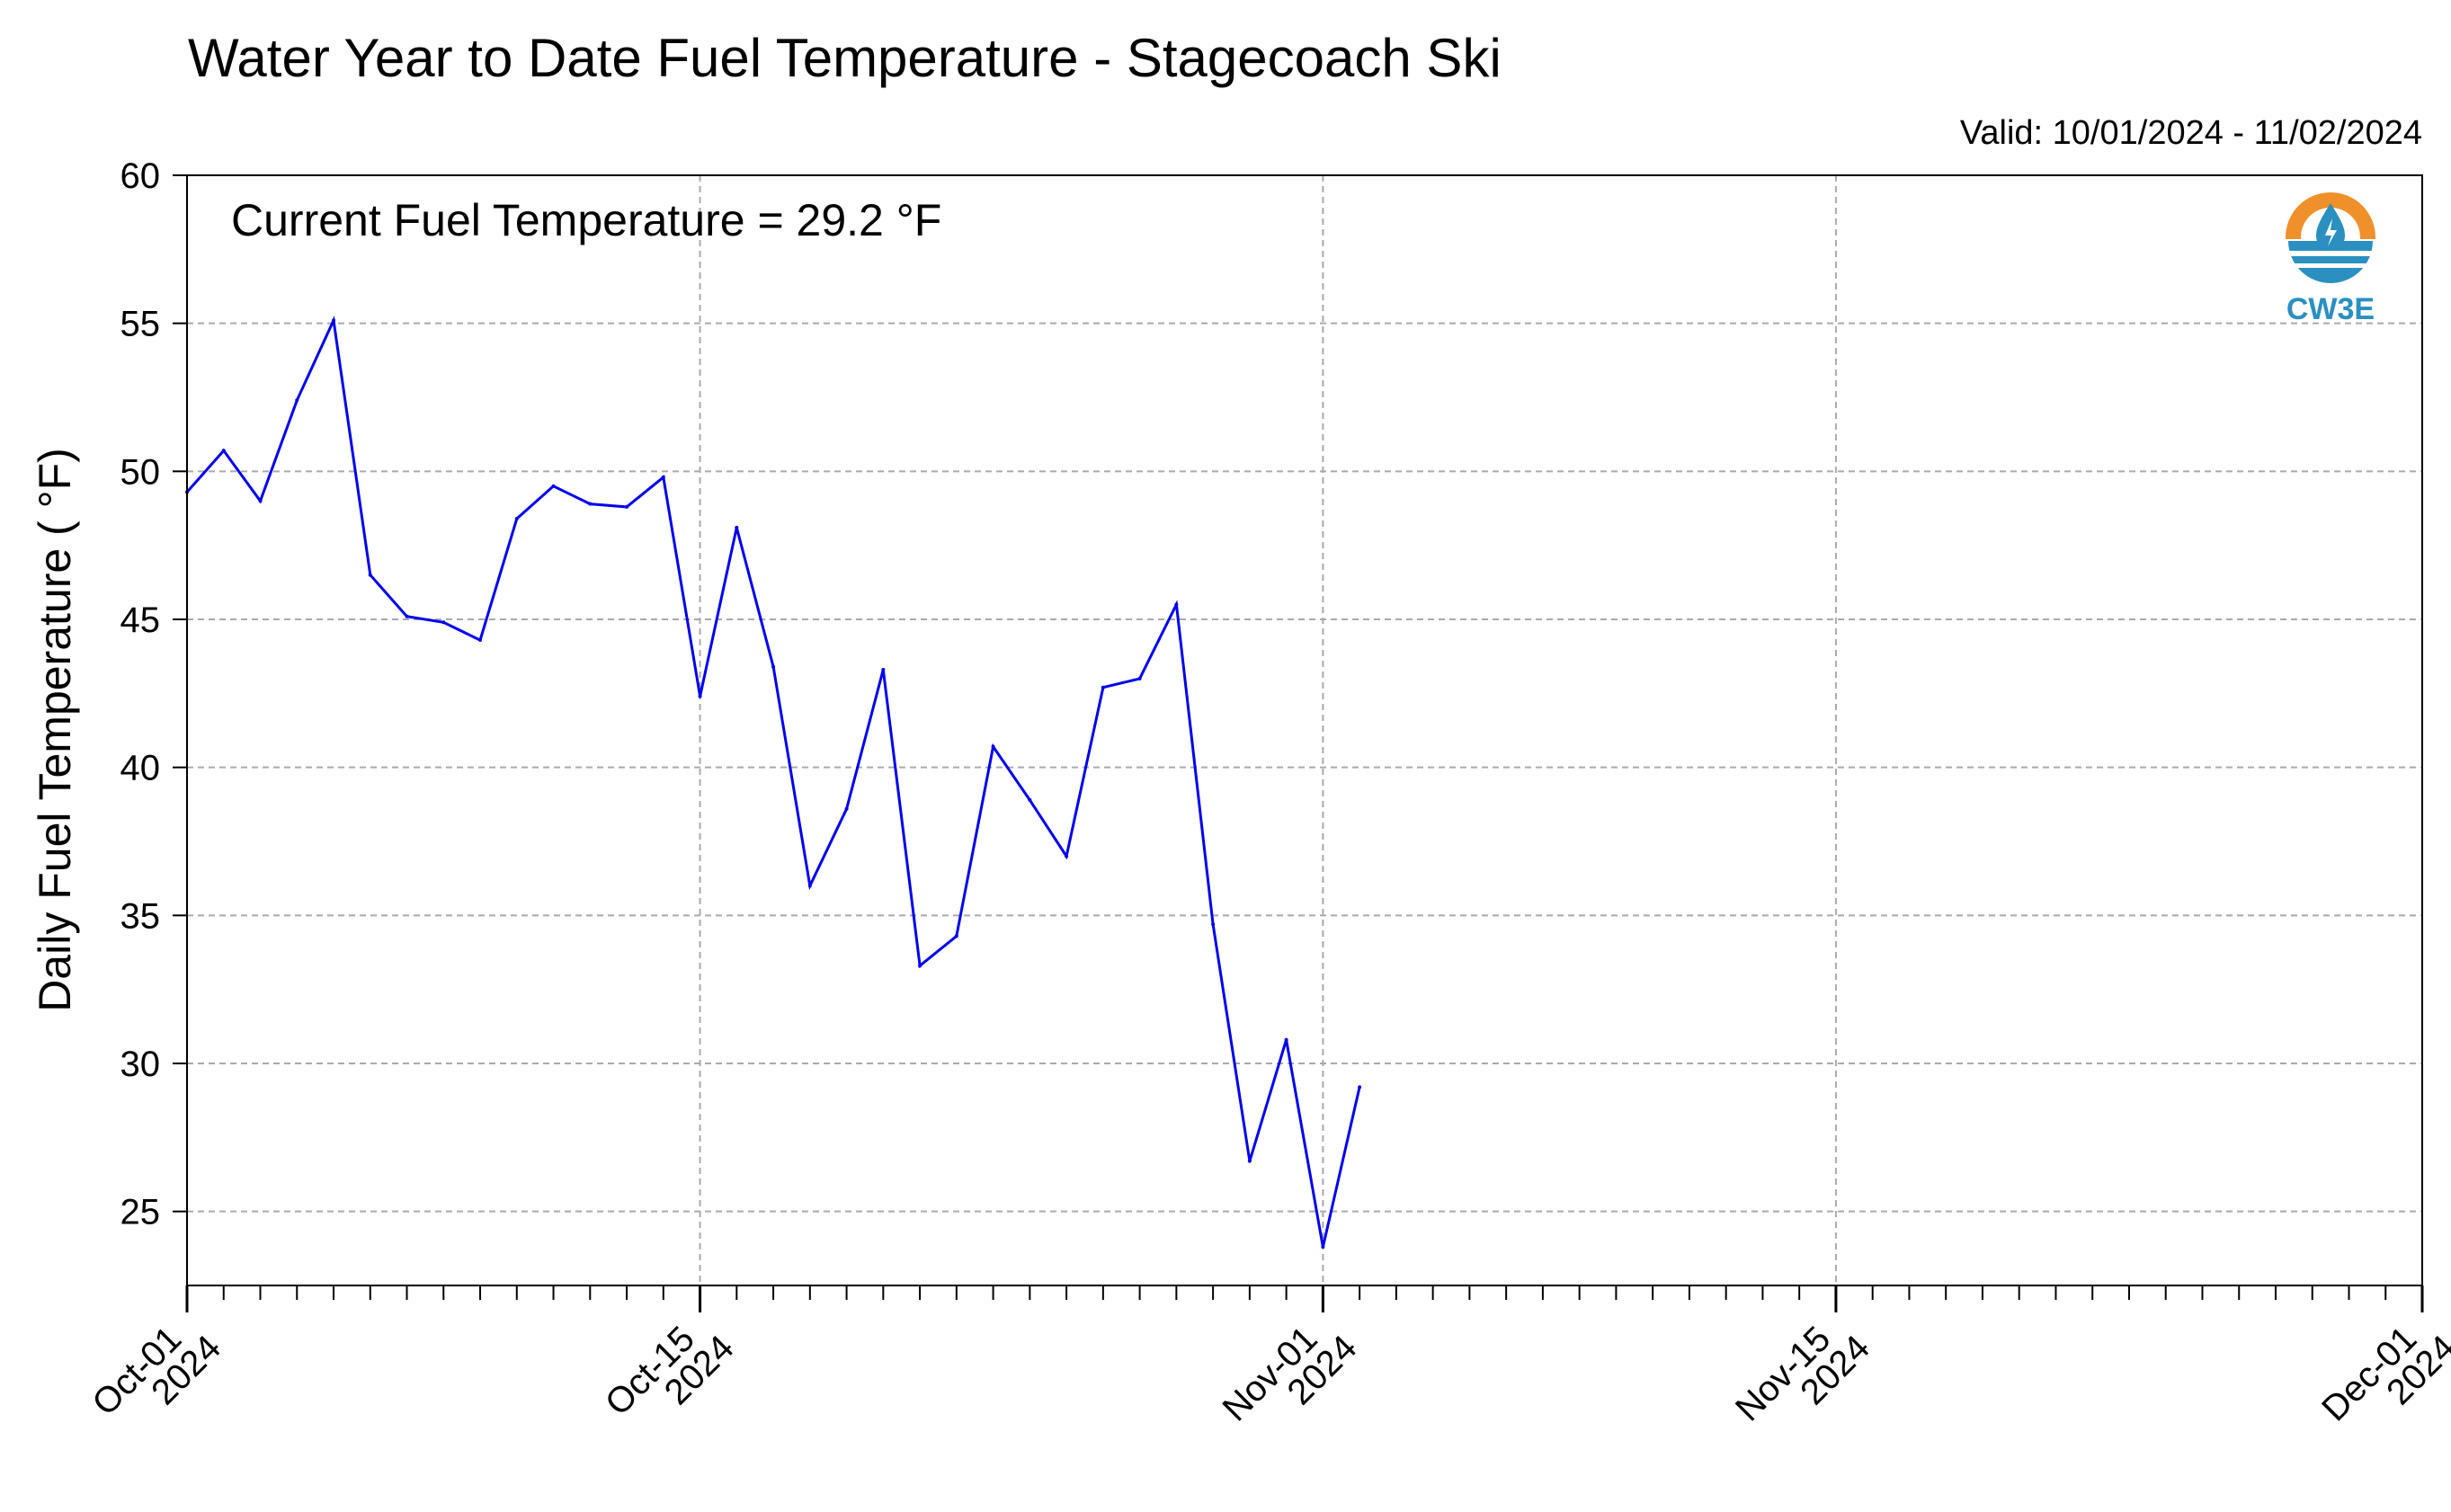  What do you see at coordinates (140, 916) in the screenshot?
I see `y-tick-label: 35` at bounding box center [140, 916].